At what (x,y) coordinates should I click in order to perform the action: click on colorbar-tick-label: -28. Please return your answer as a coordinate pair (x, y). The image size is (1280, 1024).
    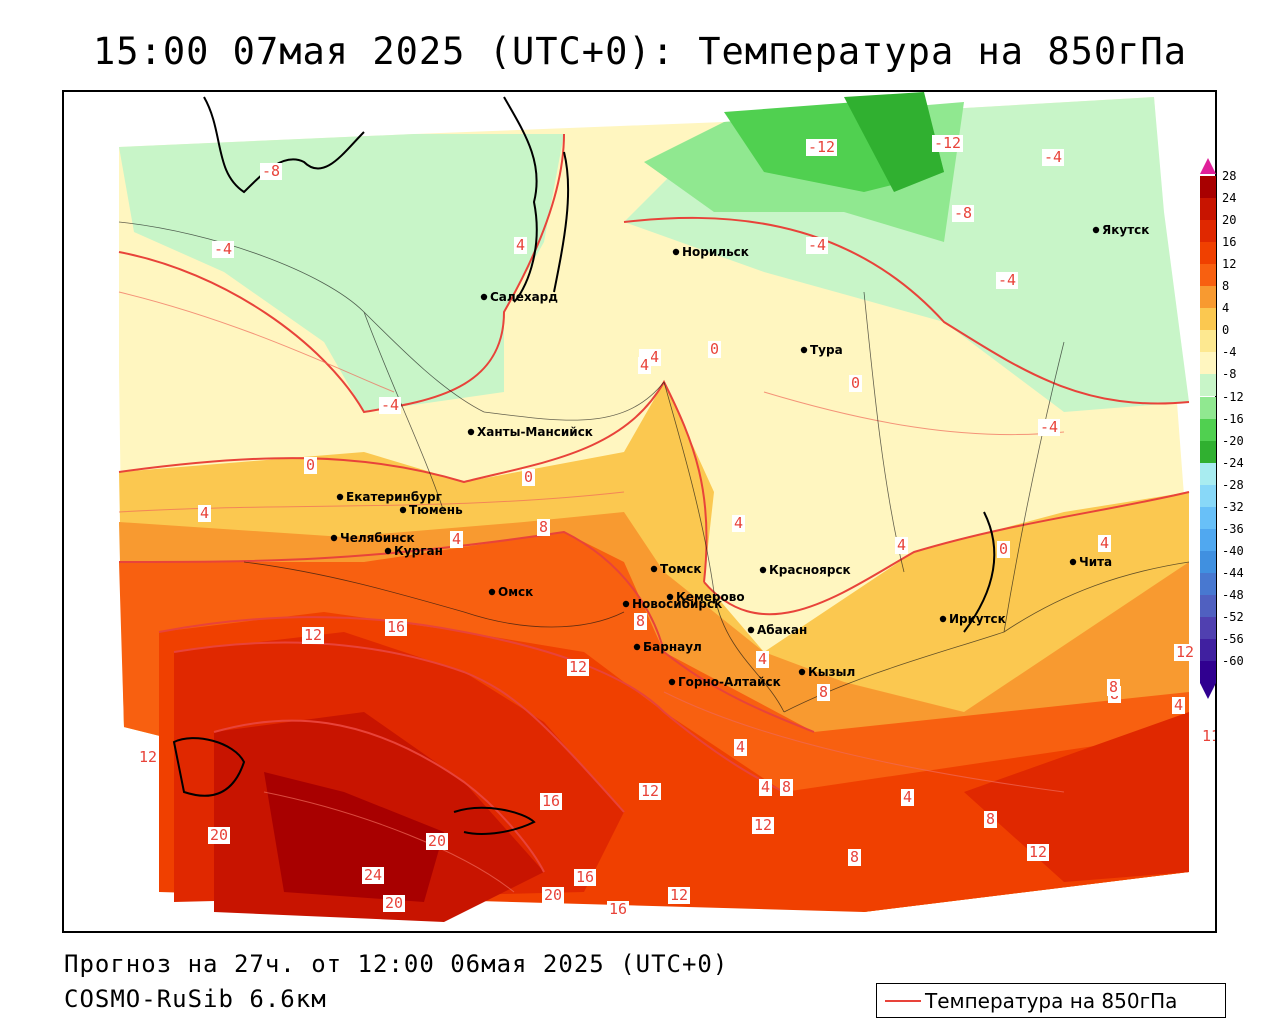
    Looking at the image, I should click on (1233, 484).